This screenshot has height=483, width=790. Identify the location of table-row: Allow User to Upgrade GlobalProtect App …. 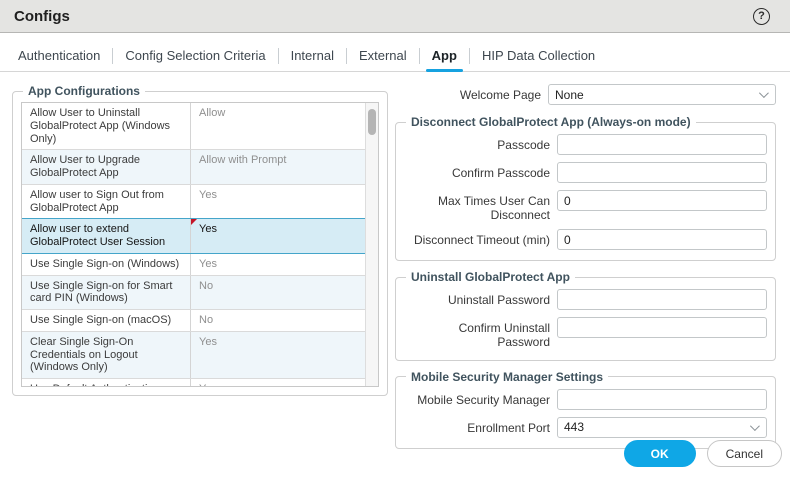
(193, 167).